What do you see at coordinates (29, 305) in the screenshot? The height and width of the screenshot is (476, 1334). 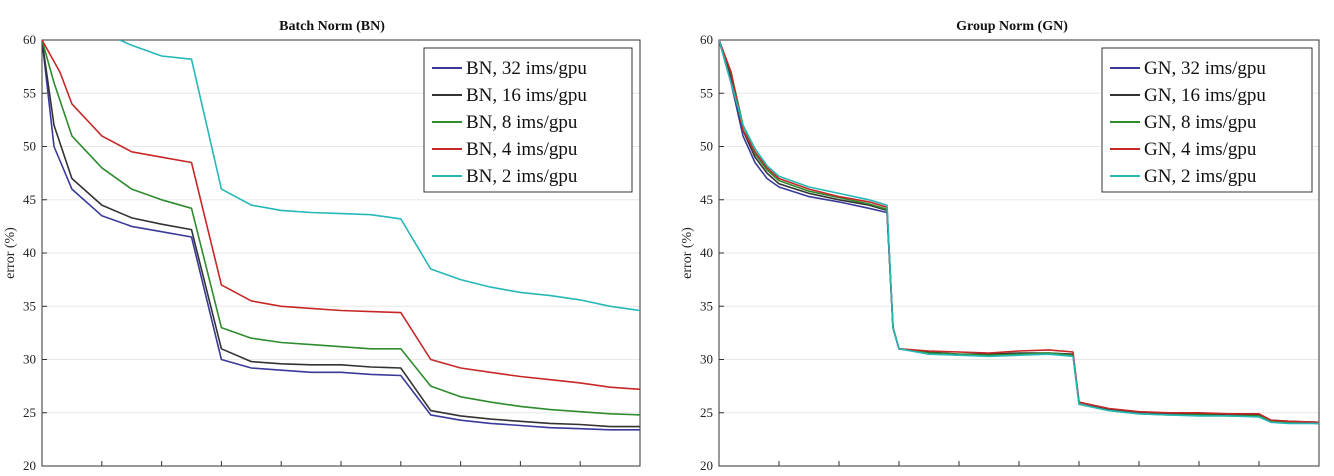 I see `bn-y-tick-label: 35` at bounding box center [29, 305].